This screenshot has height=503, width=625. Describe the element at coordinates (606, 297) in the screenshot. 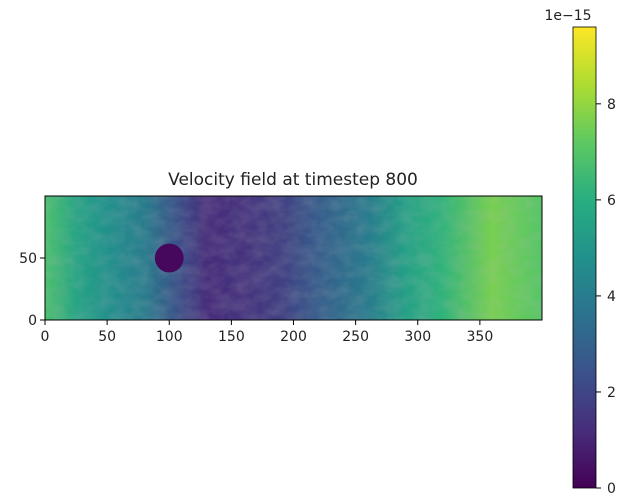

I see `colorbar-axis: 0 2 4 6 8` at that location.